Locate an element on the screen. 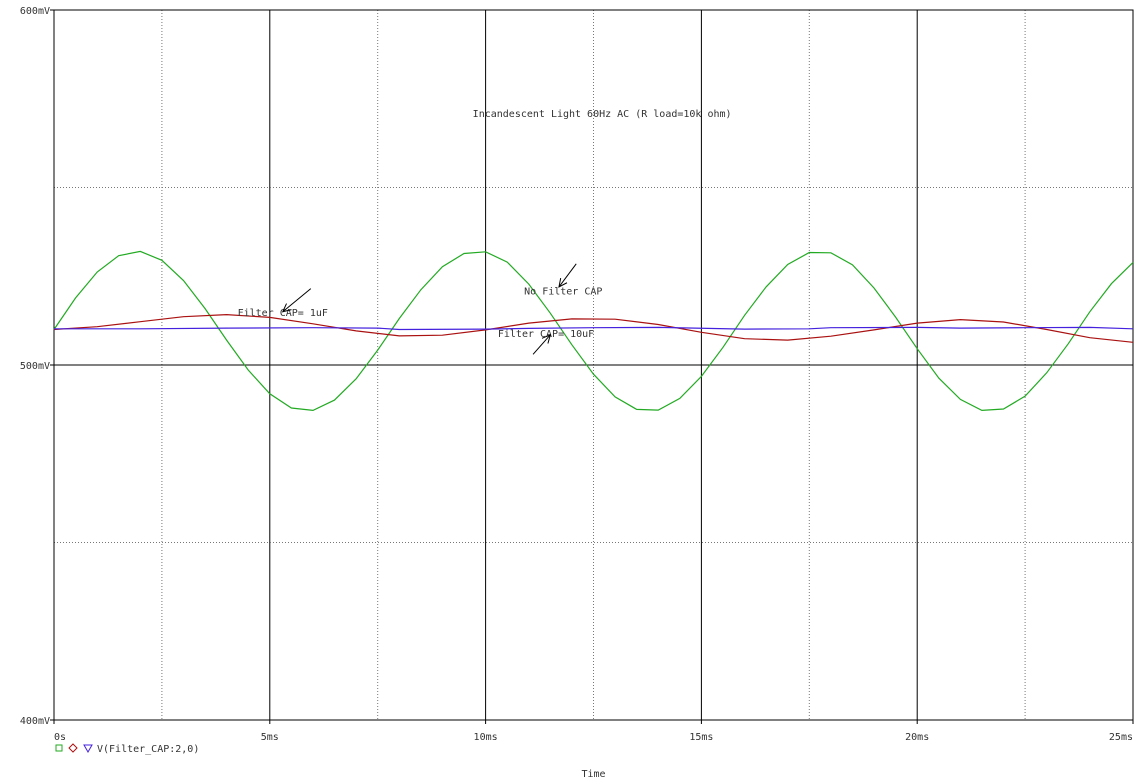  legend-label: V(Filter_CAP:2,0) is located at coordinates (148, 749).